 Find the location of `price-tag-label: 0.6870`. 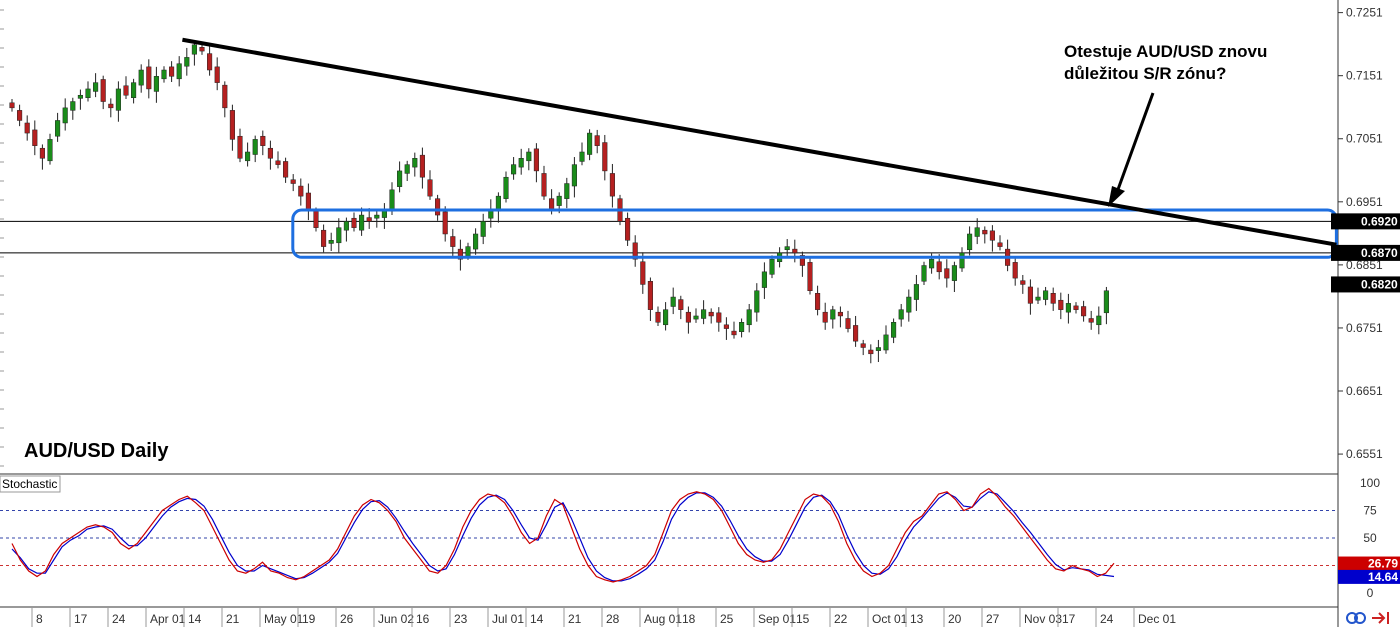

price-tag-label: 0.6870 is located at coordinates (1379, 253).